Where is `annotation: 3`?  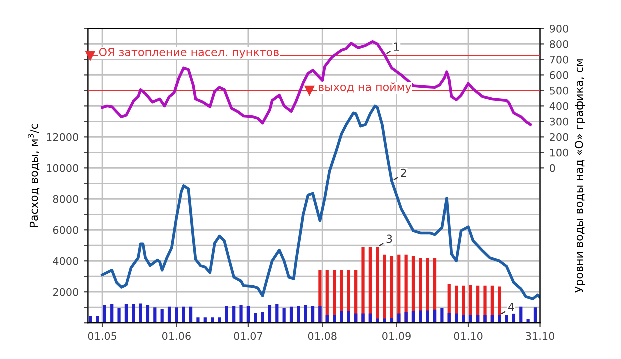 annotation: 3 is located at coordinates (389, 239).